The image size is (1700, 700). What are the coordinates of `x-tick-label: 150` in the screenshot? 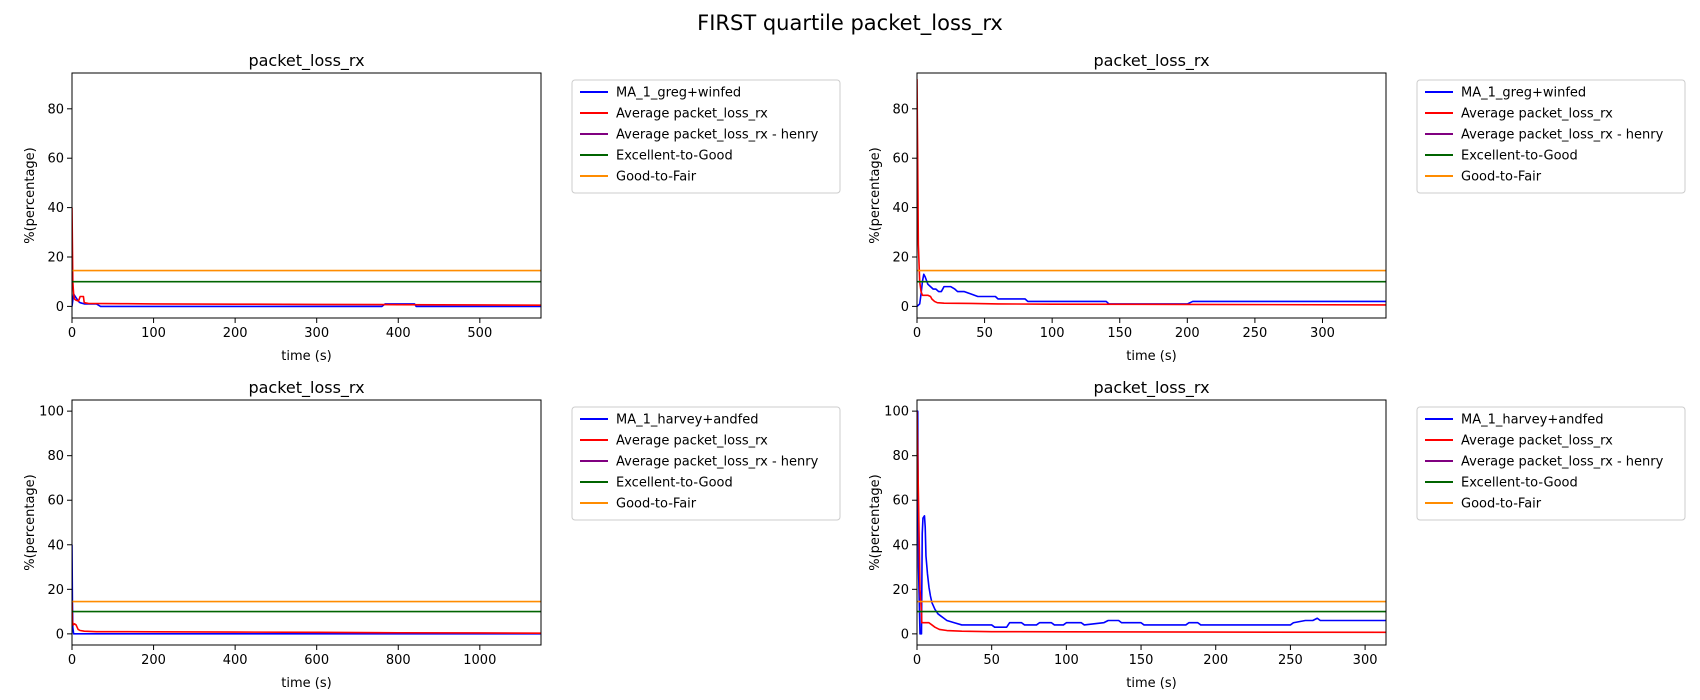 It's located at (1141, 660).